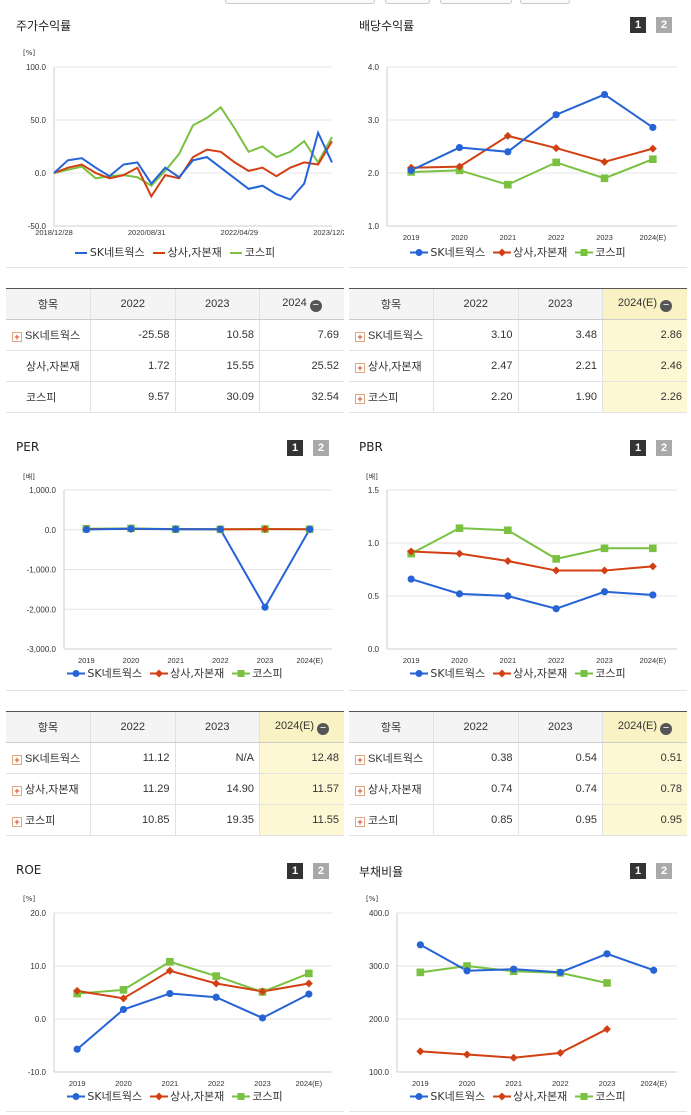 Image resolution: width=691 pixels, height=1115 pixels. Describe the element at coordinates (644, 304) in the screenshot. I see `table-header-cell: 2024(E) −` at that location.